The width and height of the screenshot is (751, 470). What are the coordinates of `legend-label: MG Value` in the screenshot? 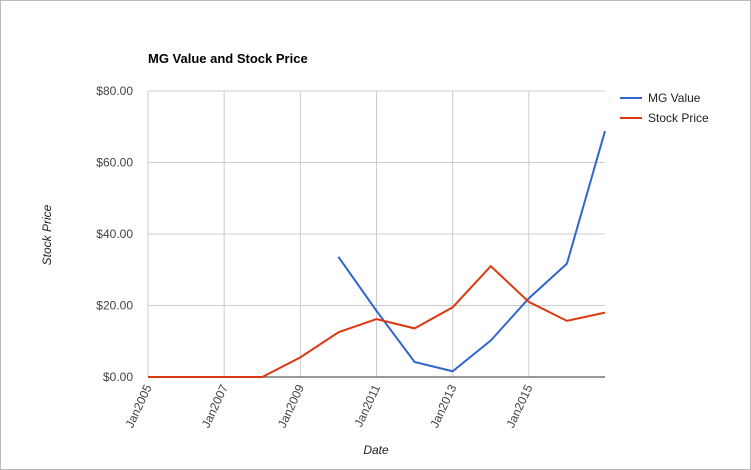 It's located at (674, 98).